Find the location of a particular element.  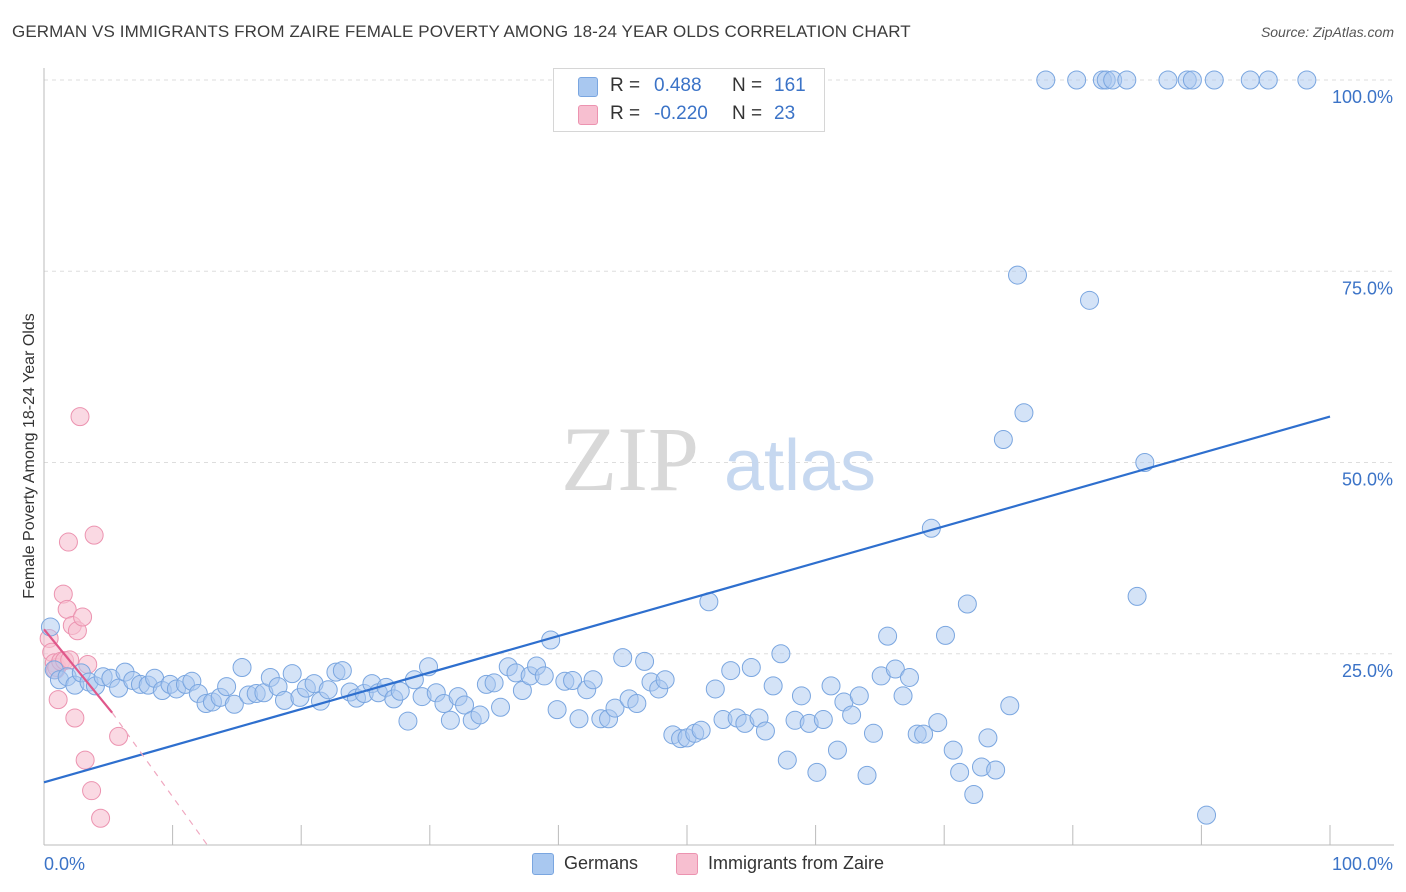

legend-row-germans: R = 0.488 N = 161 is located at coordinates (689, 87).